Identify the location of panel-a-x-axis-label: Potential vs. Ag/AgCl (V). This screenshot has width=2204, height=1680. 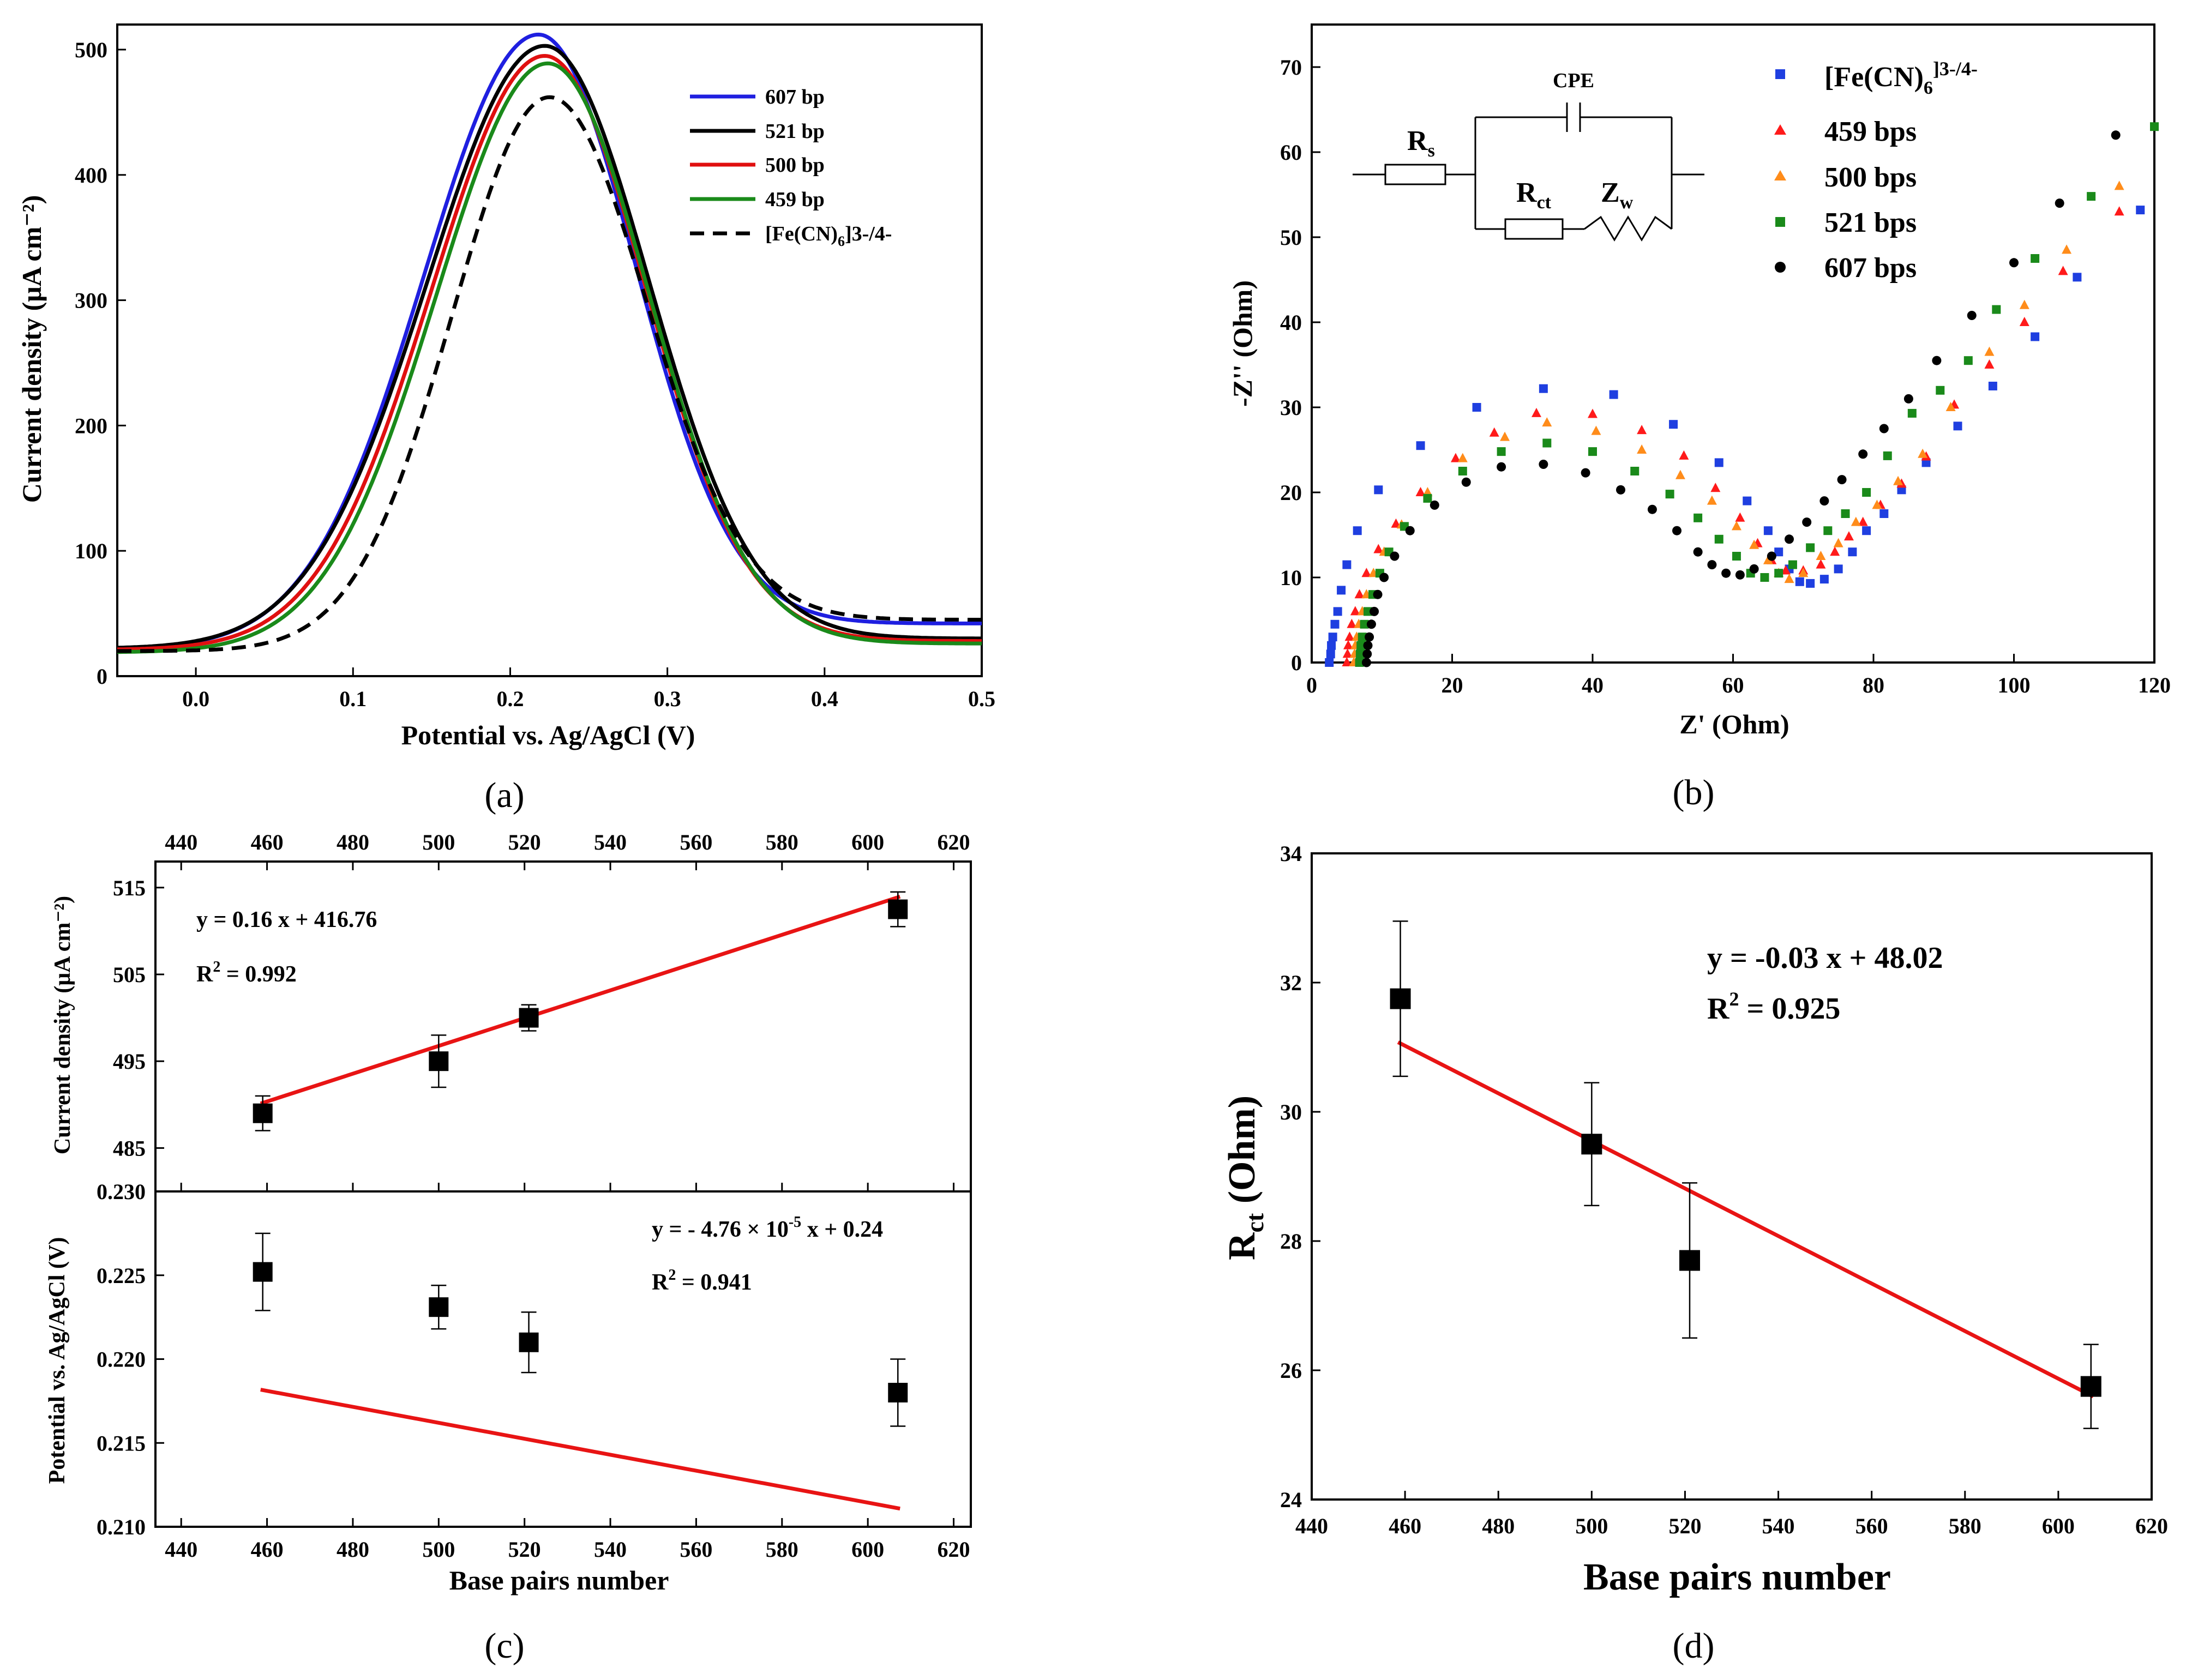
(548, 735).